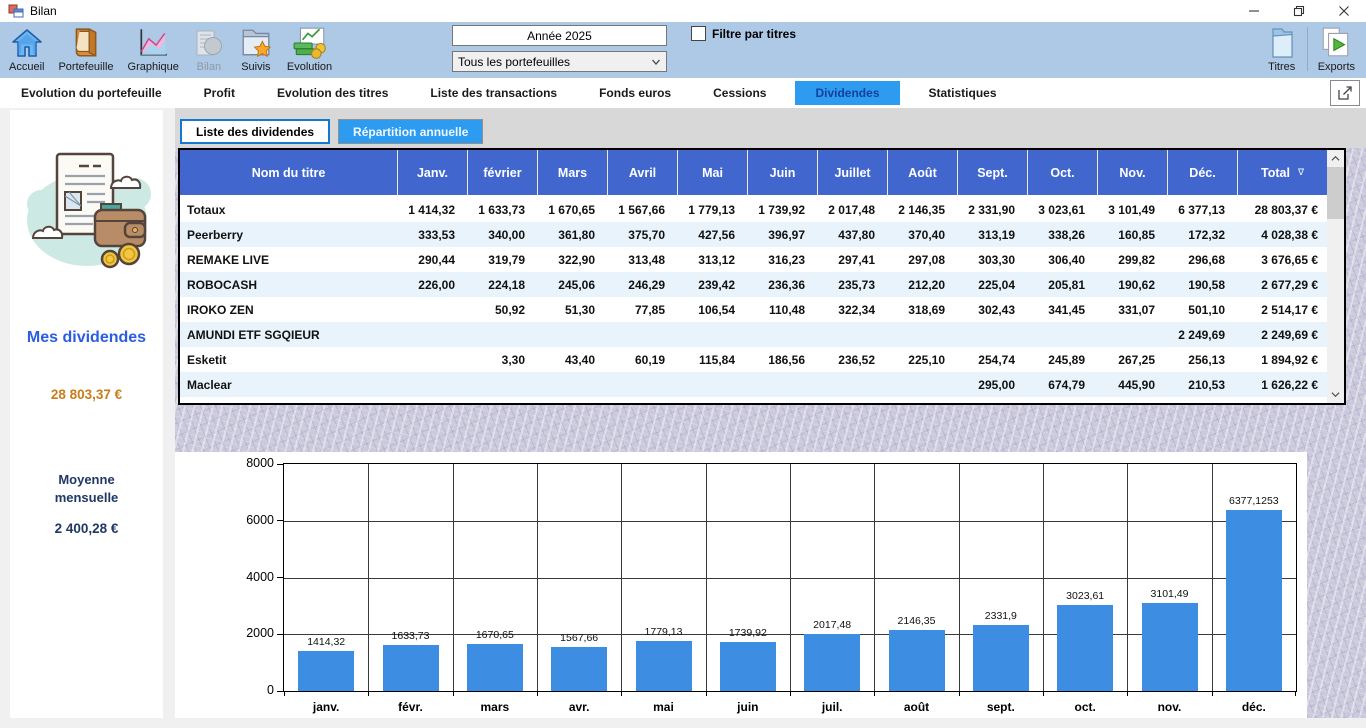 This screenshot has height=728, width=1366. Describe the element at coordinates (1289, 334) in the screenshot. I see `cell-total: 2 249,69 €` at that location.